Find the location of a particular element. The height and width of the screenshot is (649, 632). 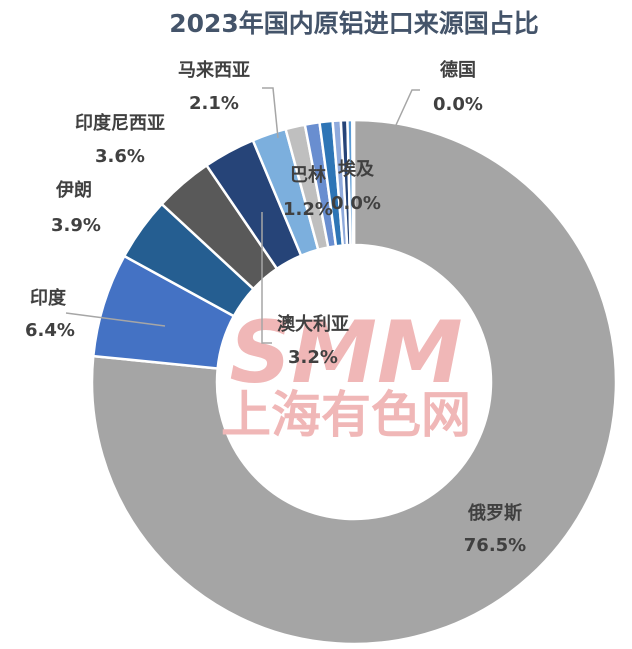

slice-value-3: 3.9% is located at coordinates (76, 225).